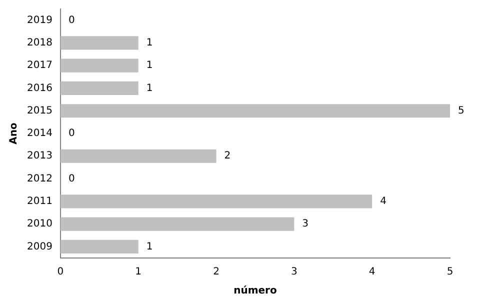 This screenshot has width=478, height=305. I want to click on y-tick-label: 2018, so click(39, 43).